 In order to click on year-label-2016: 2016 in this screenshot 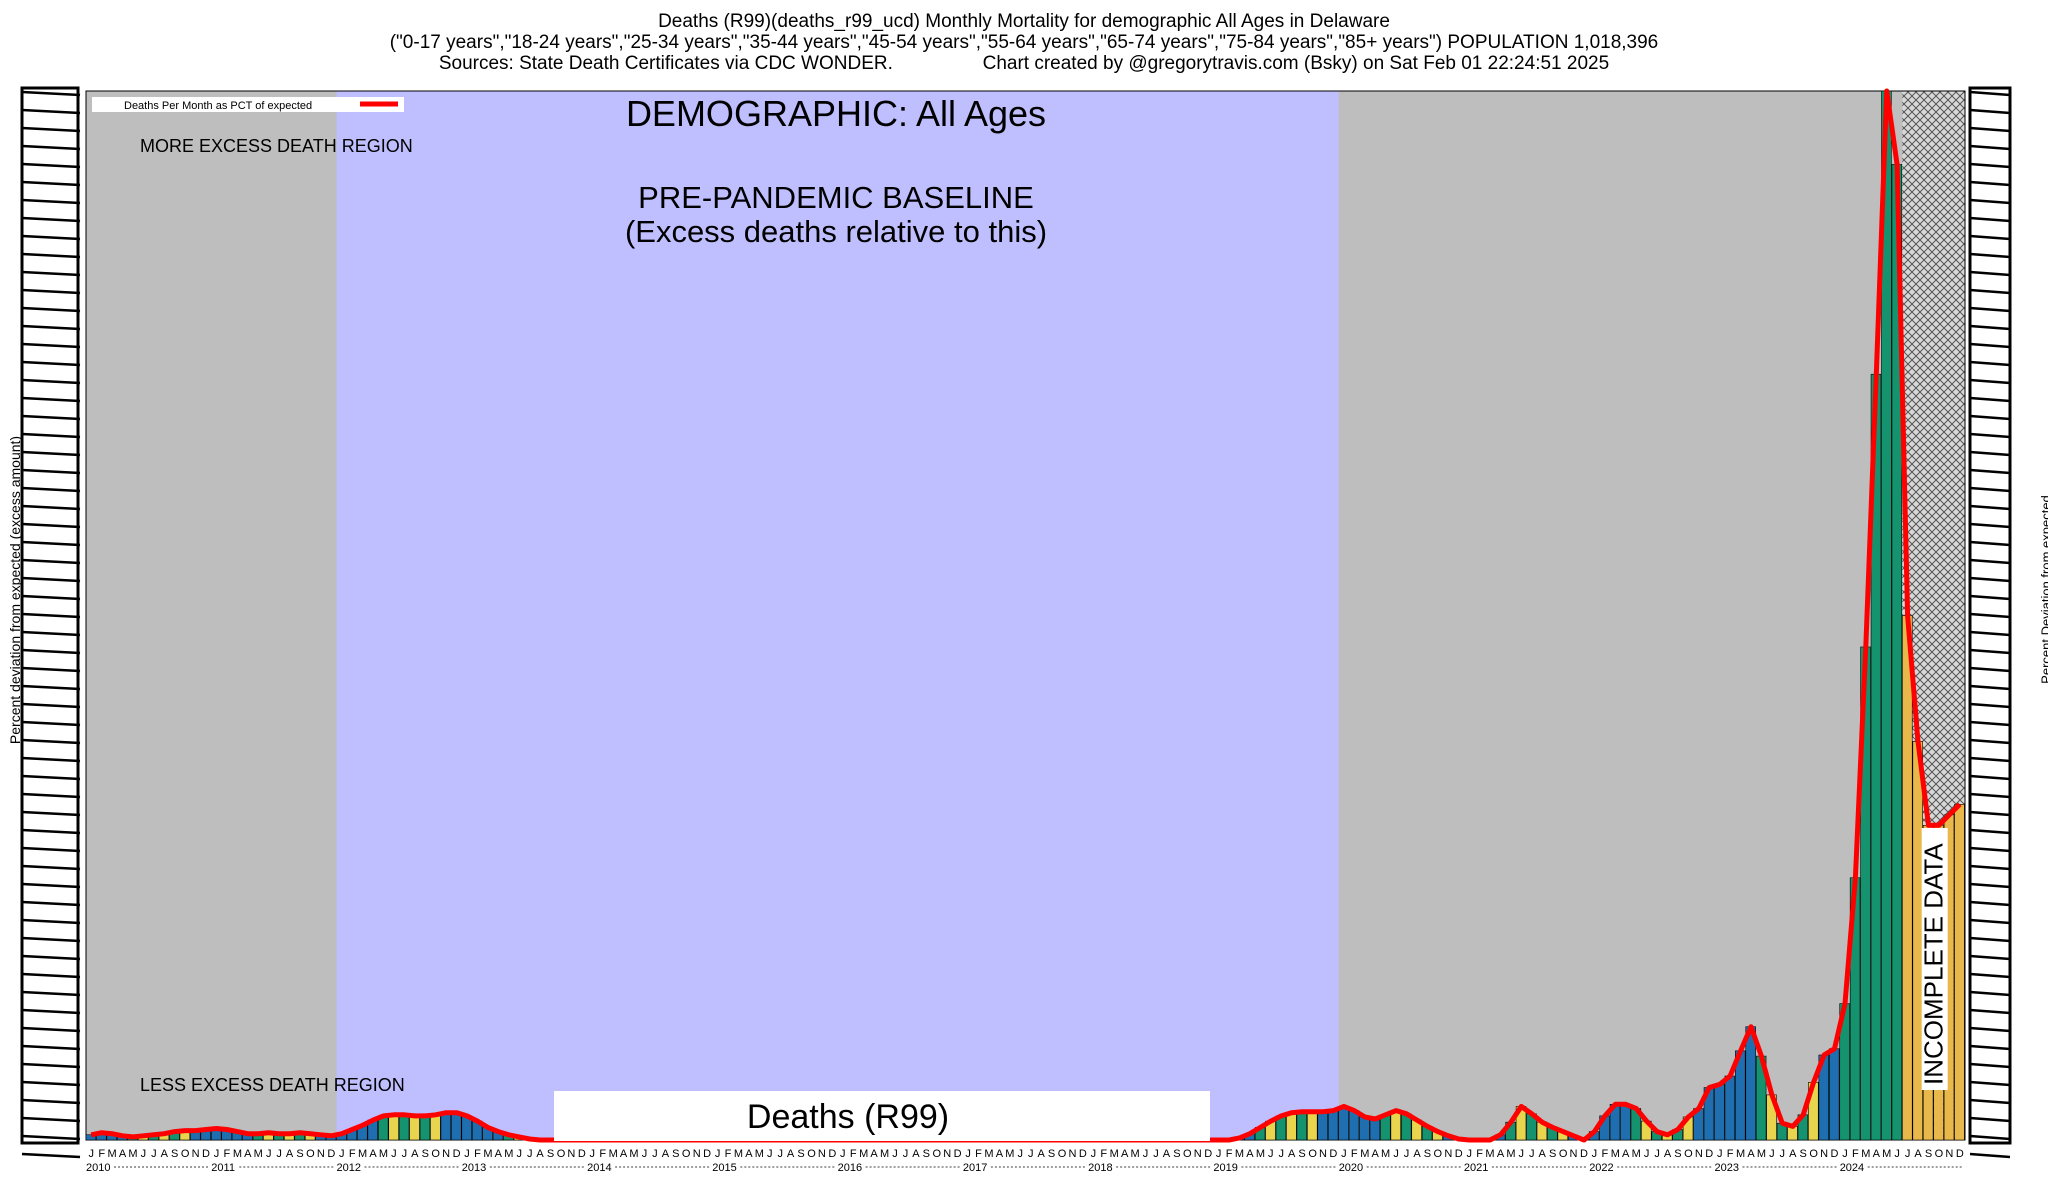, I will do `click(850, 1168)`.